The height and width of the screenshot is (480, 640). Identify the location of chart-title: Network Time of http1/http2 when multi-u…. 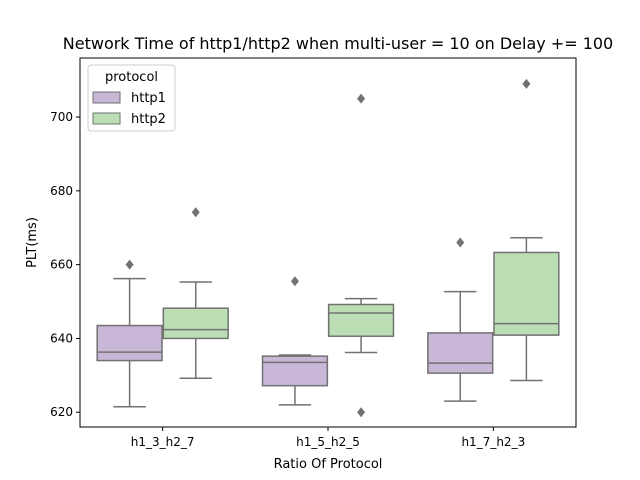
(338, 43).